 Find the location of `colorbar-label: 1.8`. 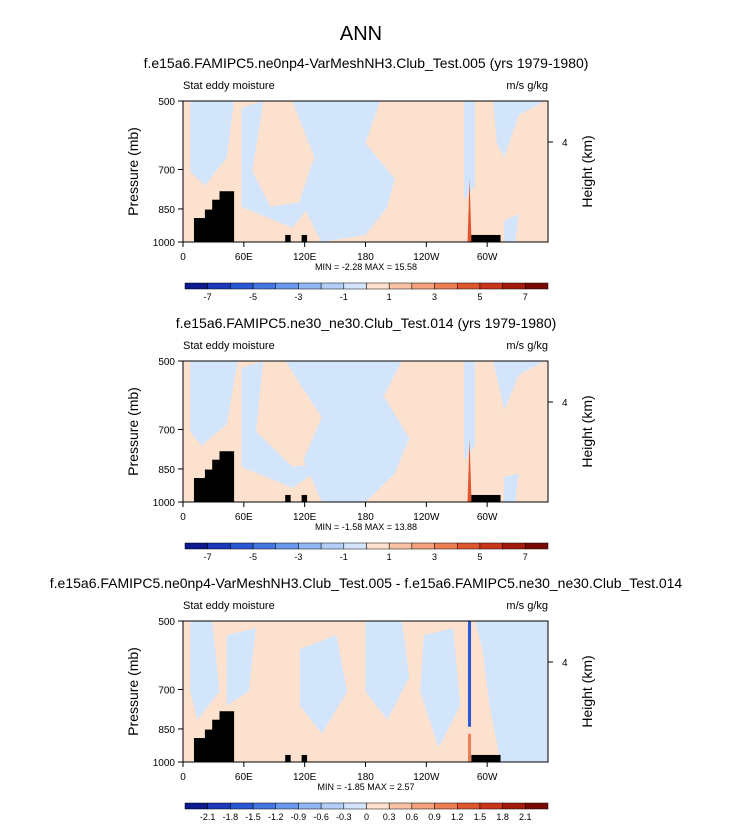

colorbar-label: 1.8 is located at coordinates (502, 817).